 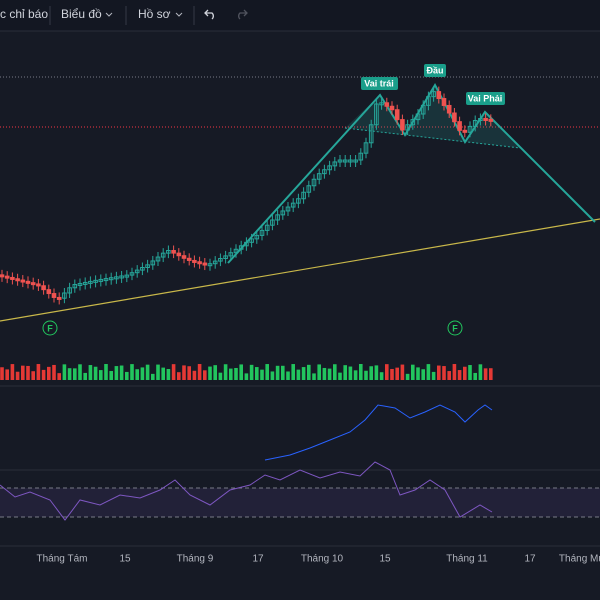 I want to click on indicator-line, so click(x=378, y=432).